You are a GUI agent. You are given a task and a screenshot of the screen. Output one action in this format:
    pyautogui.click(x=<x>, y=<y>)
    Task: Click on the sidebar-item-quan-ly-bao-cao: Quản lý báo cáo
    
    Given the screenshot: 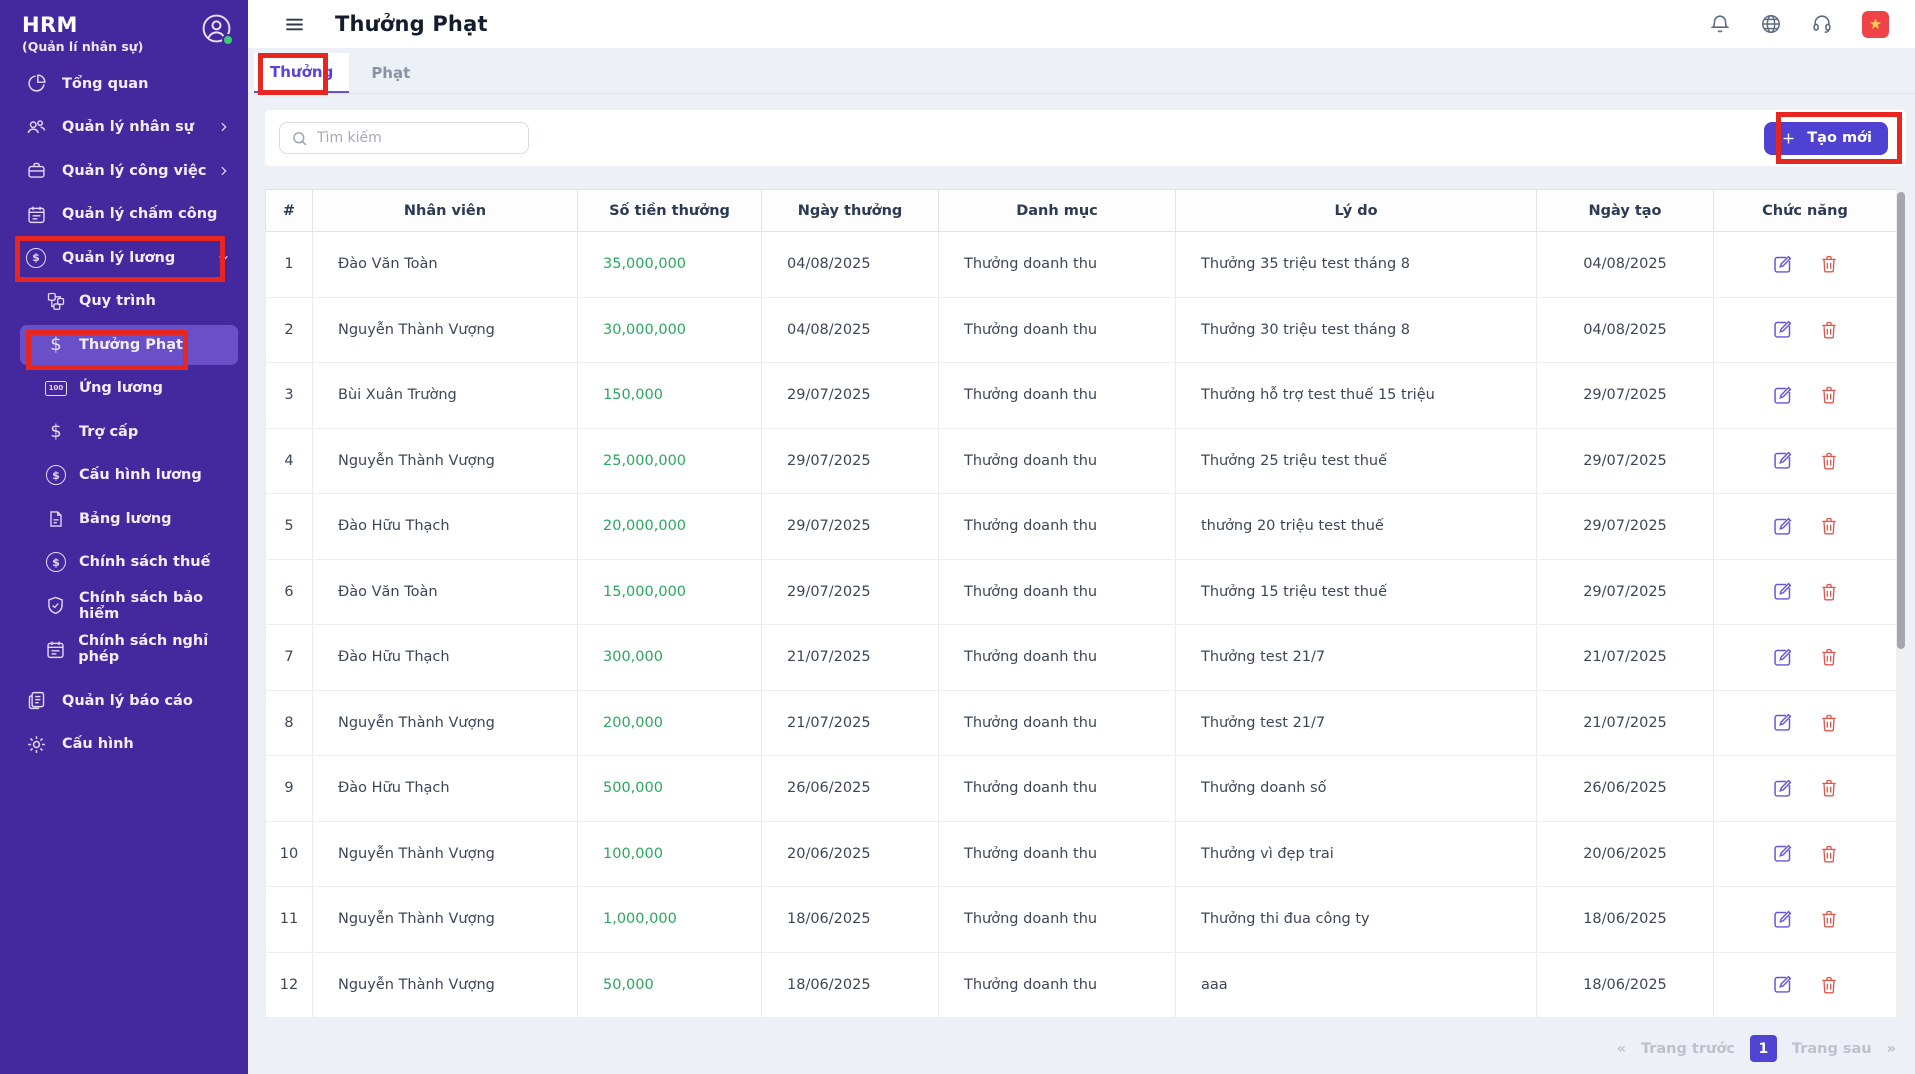 What is the action you would take?
    pyautogui.click(x=124, y=701)
    